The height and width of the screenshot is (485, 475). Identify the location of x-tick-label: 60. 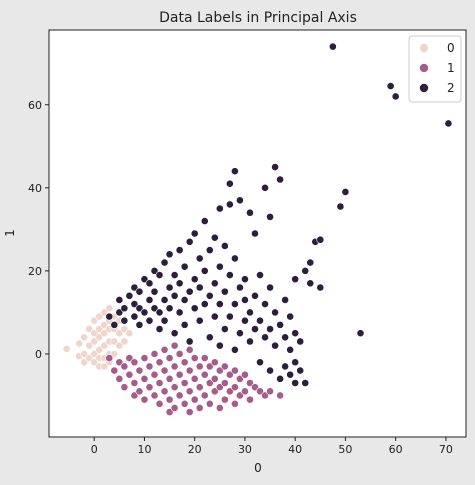
(396, 449).